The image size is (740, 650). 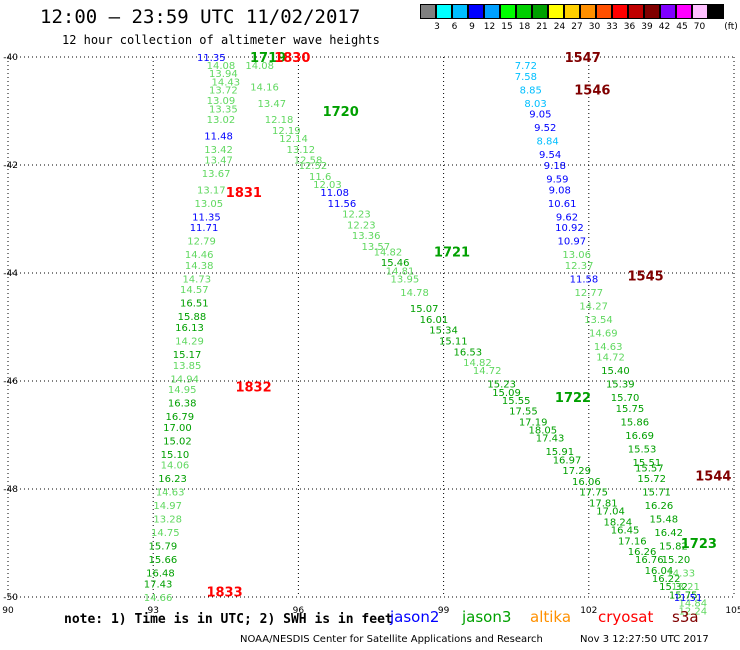 I want to click on wave-height-value: 16.45, so click(x=625, y=531).